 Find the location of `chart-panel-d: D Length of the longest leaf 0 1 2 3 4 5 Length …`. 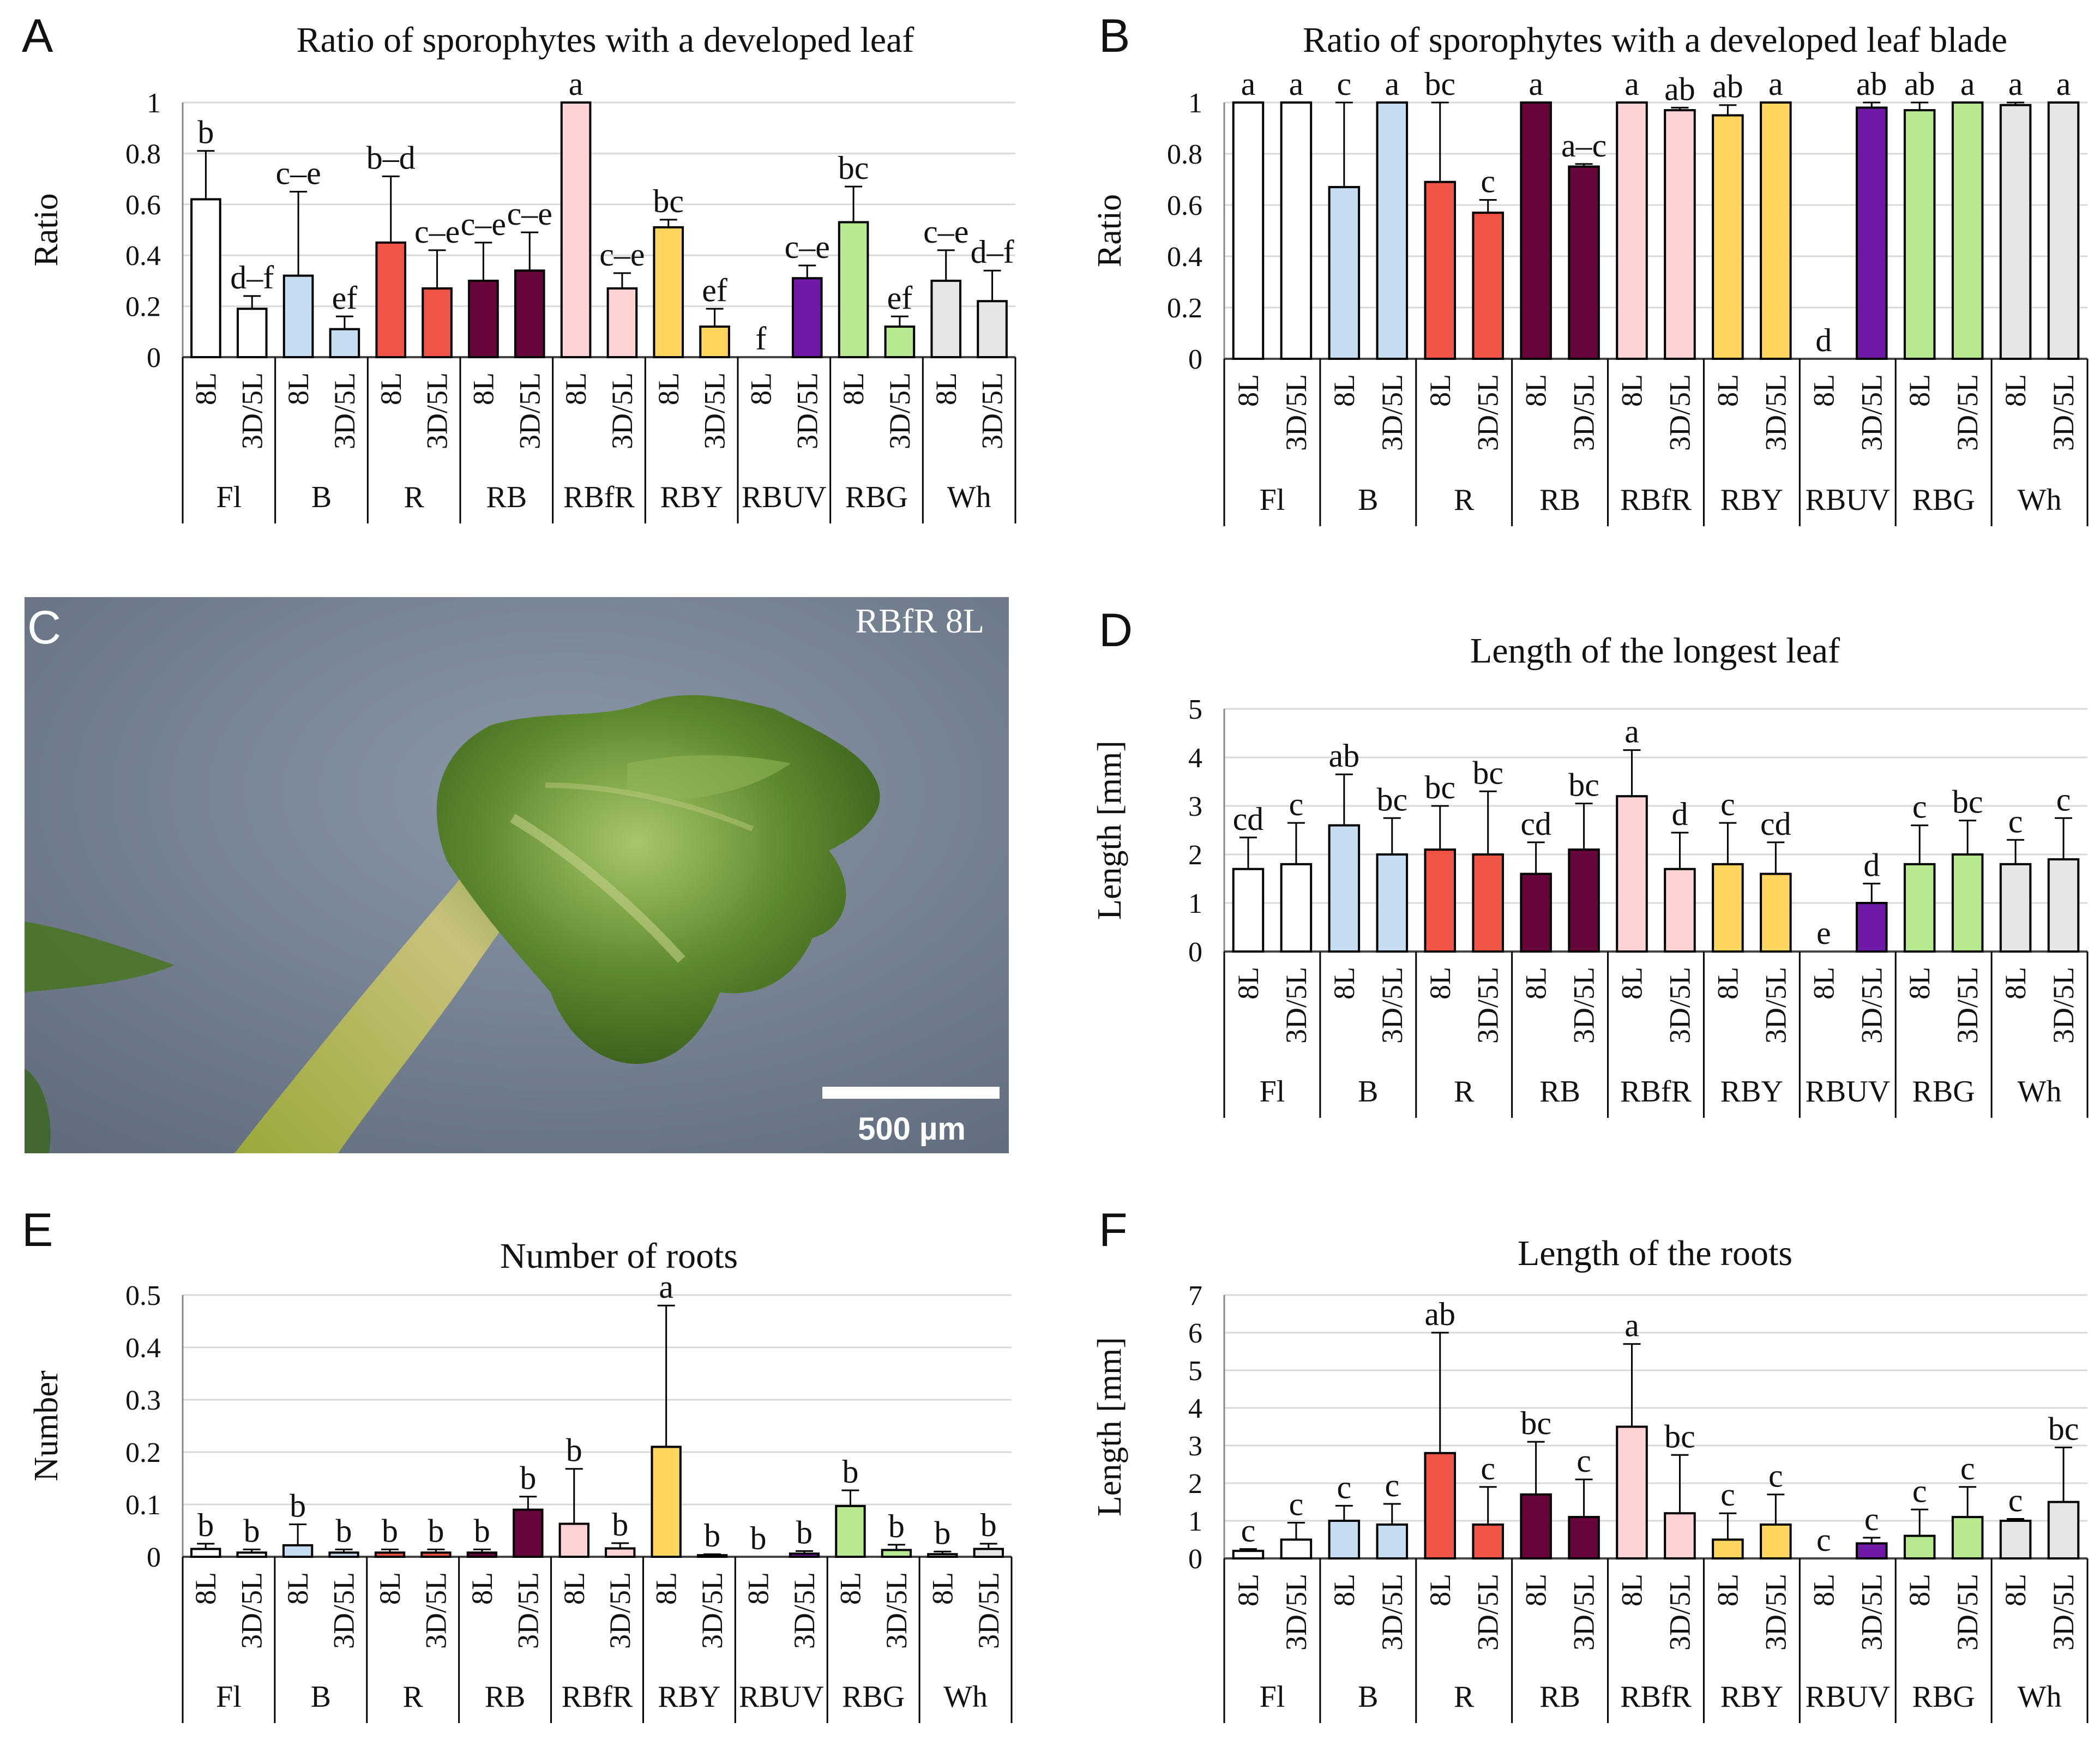

chart-panel-d: D Length of the longest leaf 0 1 2 3 4 5 Length … is located at coordinates (1590, 861).